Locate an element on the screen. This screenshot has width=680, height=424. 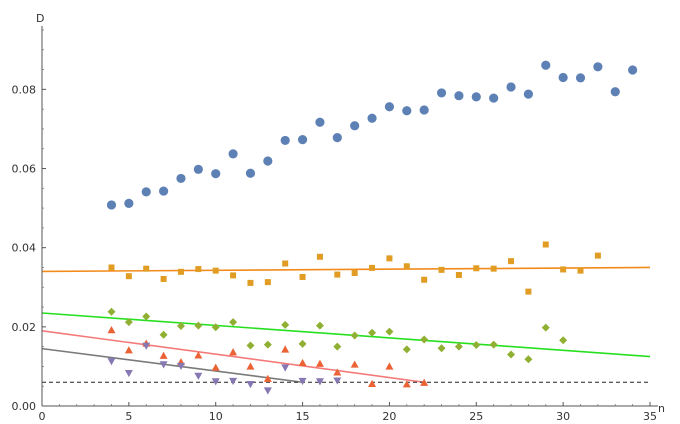
y-tick-label: 0.00 is located at coordinates (24, 406).